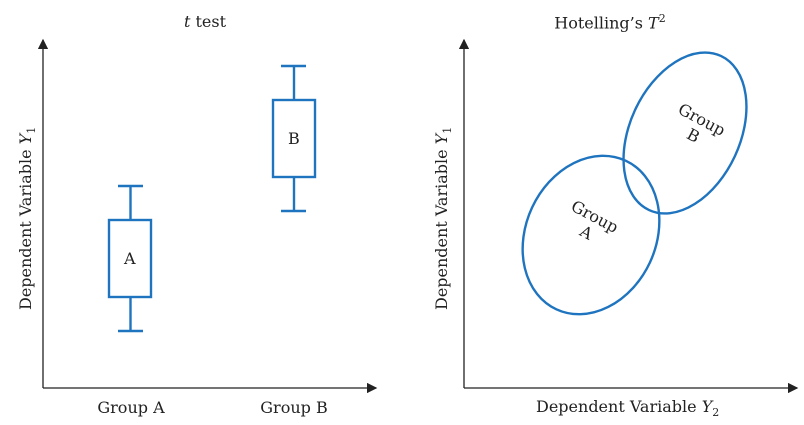  Describe the element at coordinates (205, 21) in the screenshot. I see `t-test-title: t test` at that location.